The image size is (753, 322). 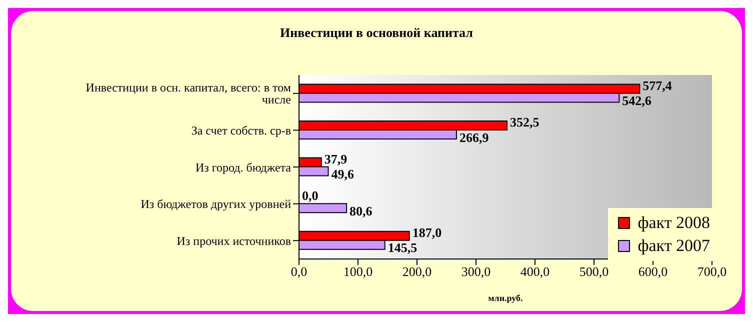 I want to click on x-axis-title: млн.руб., so click(x=505, y=298).